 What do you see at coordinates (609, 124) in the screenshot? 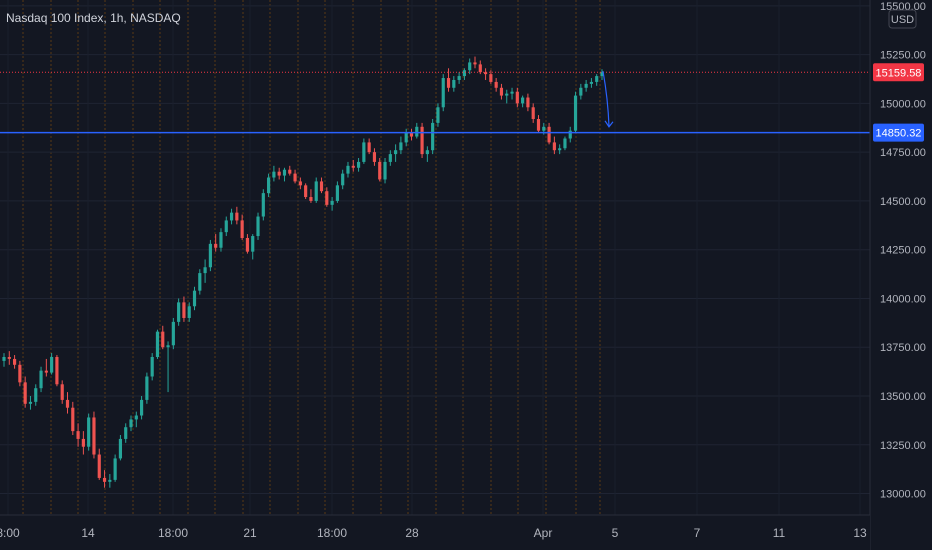
I see `annotation-arrowhead` at bounding box center [609, 124].